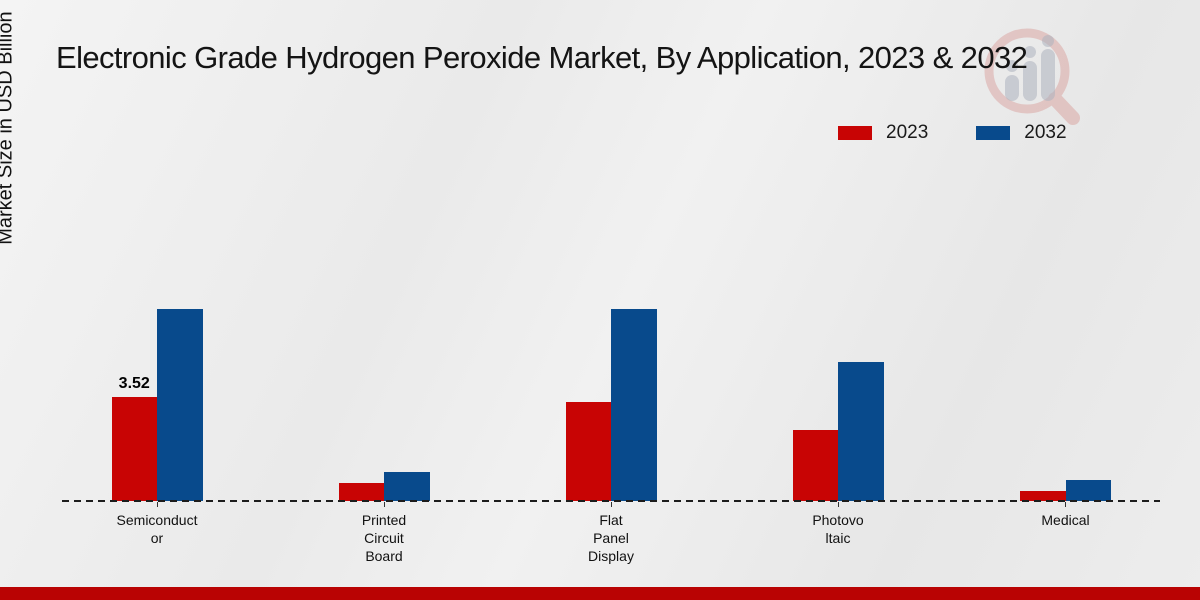 The image size is (1200, 600). What do you see at coordinates (861, 431) in the screenshot?
I see `bar-2032-photovoltaic` at bounding box center [861, 431].